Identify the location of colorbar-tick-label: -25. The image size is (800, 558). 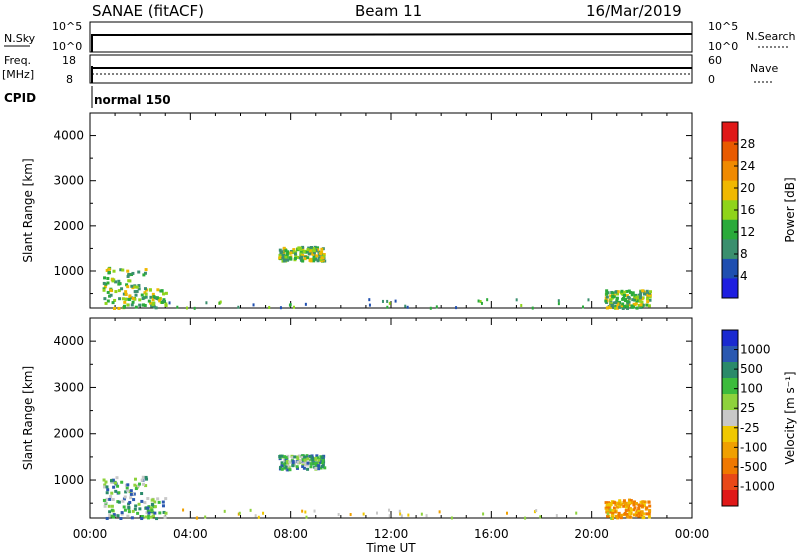
(750, 428).